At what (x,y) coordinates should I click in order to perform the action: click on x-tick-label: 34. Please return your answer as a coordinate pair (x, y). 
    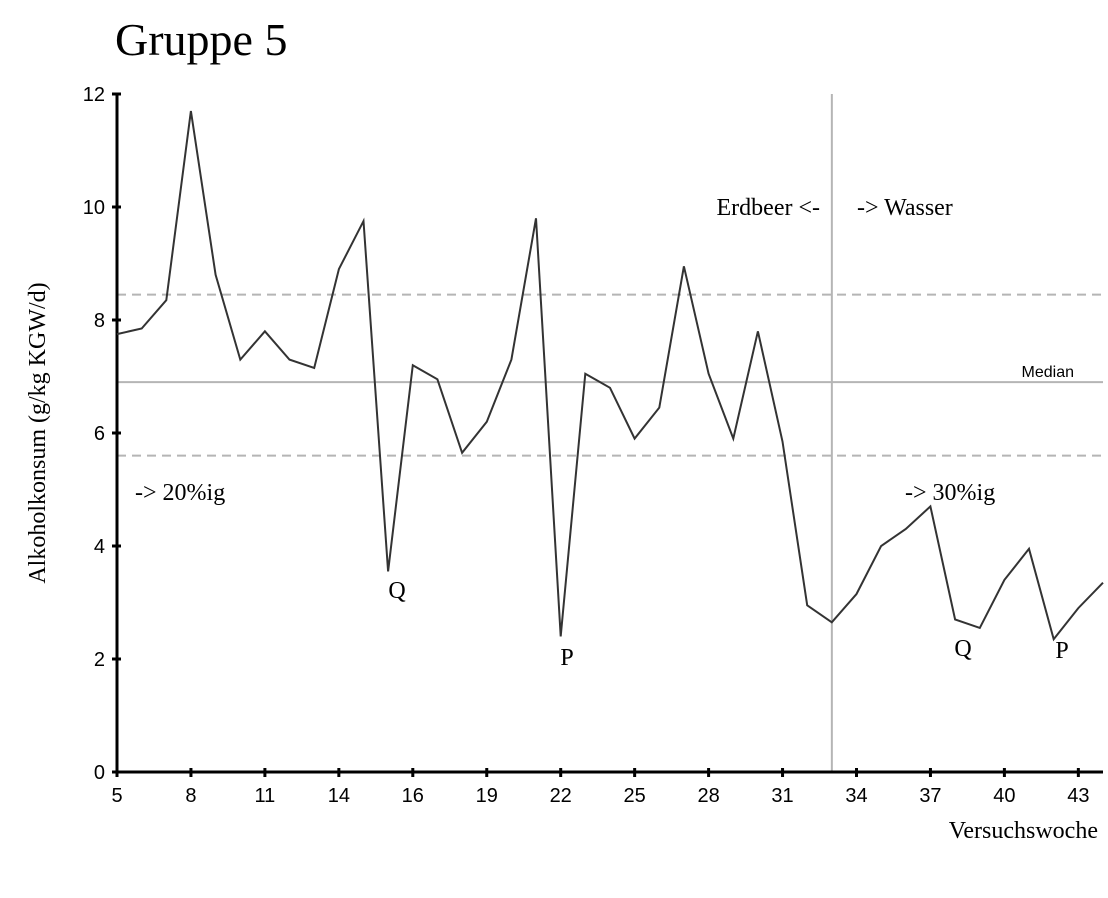
    Looking at the image, I should click on (856, 796).